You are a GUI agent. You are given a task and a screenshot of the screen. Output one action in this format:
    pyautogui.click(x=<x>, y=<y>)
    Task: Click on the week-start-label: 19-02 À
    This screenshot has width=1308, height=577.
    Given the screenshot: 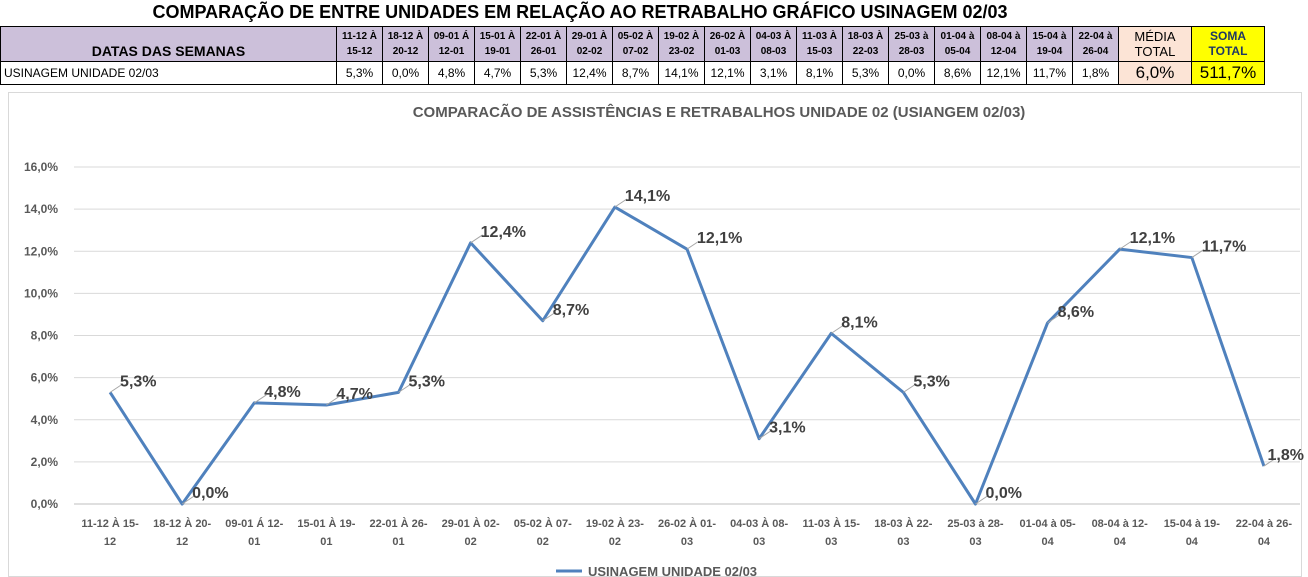 What is the action you would take?
    pyautogui.click(x=681, y=36)
    